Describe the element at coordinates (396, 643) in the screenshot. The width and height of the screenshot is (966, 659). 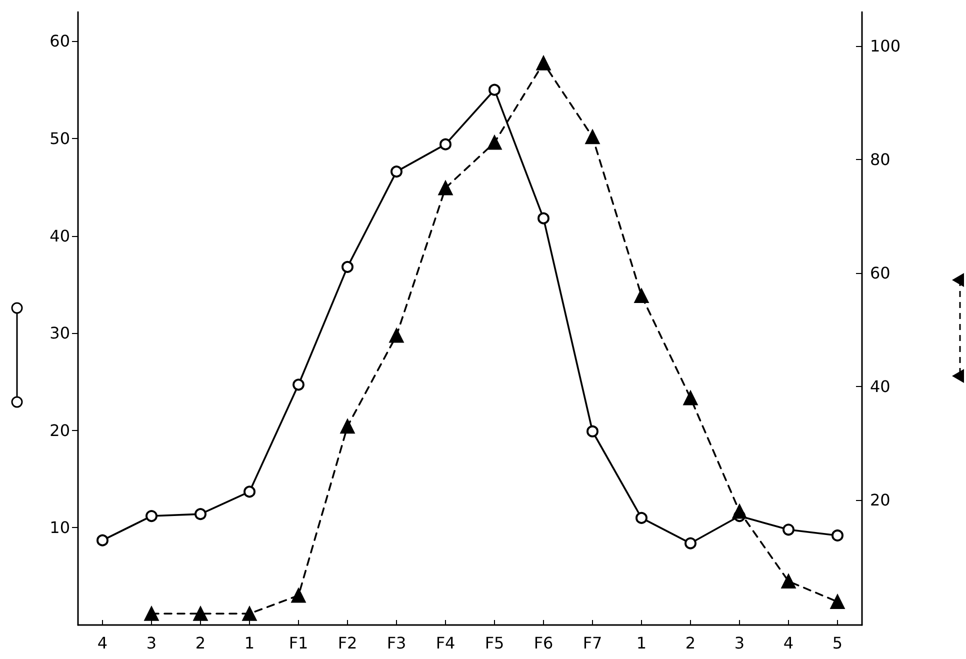
I see `x-tick-label: F3` at that location.